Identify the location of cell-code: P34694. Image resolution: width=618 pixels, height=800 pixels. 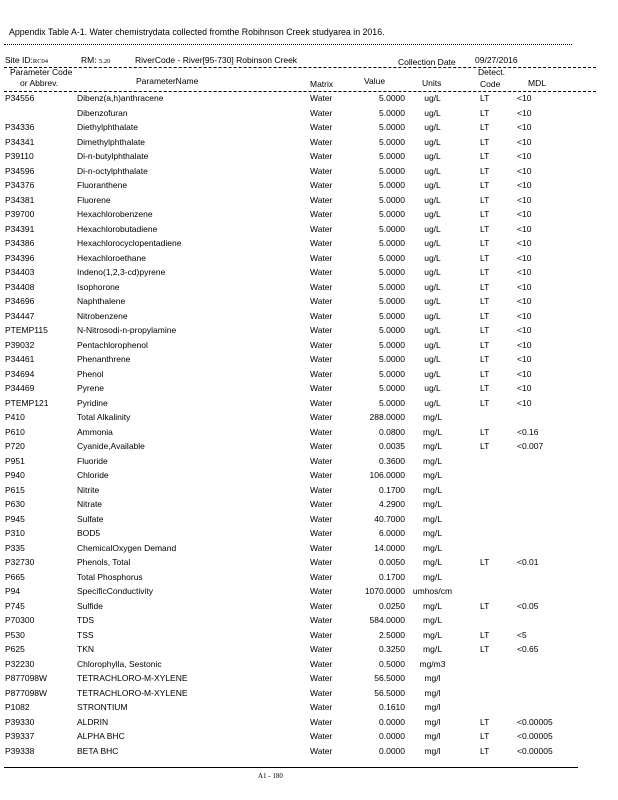
(20, 373).